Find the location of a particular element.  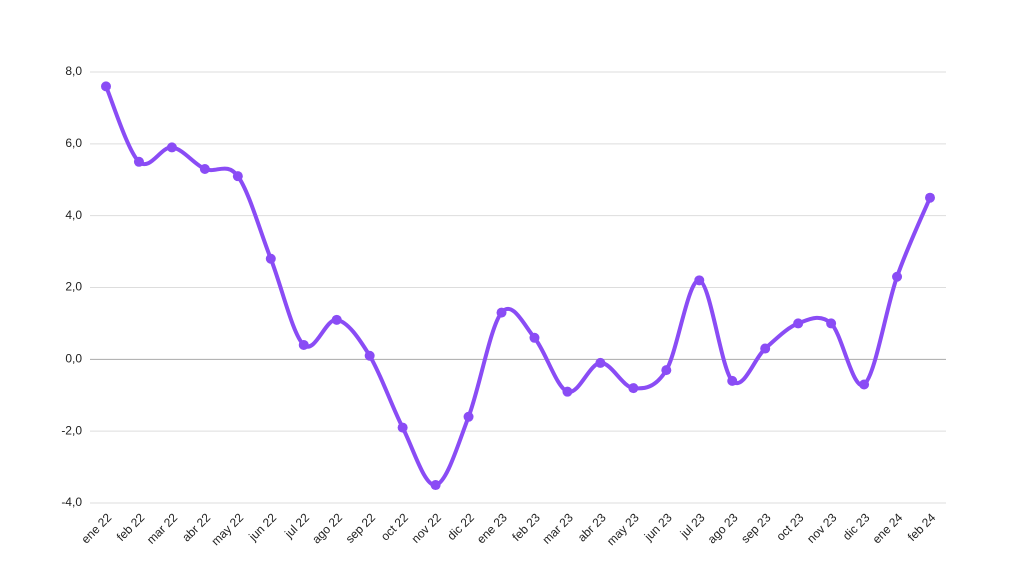

x-tick-label: oct 23 is located at coordinates (790, 526).